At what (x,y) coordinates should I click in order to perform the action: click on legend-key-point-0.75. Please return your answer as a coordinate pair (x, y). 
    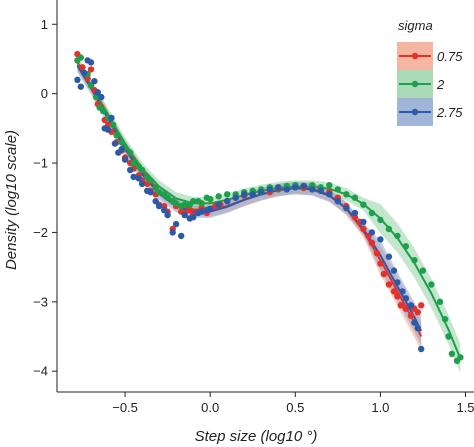
    Looking at the image, I should click on (415, 56).